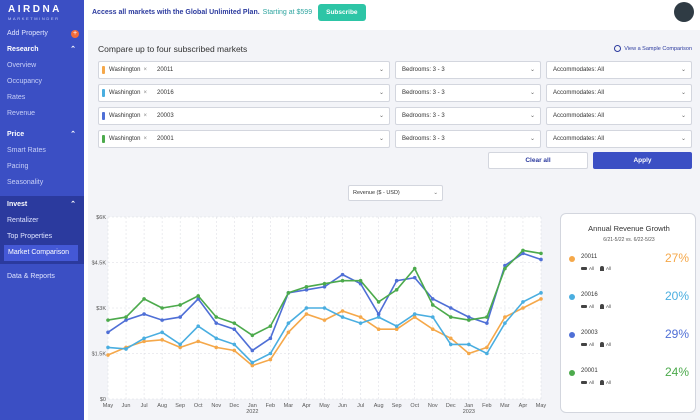 The width and height of the screenshot is (700, 420). I want to click on page-title: Compare up to four subscribed markets, so click(173, 49).